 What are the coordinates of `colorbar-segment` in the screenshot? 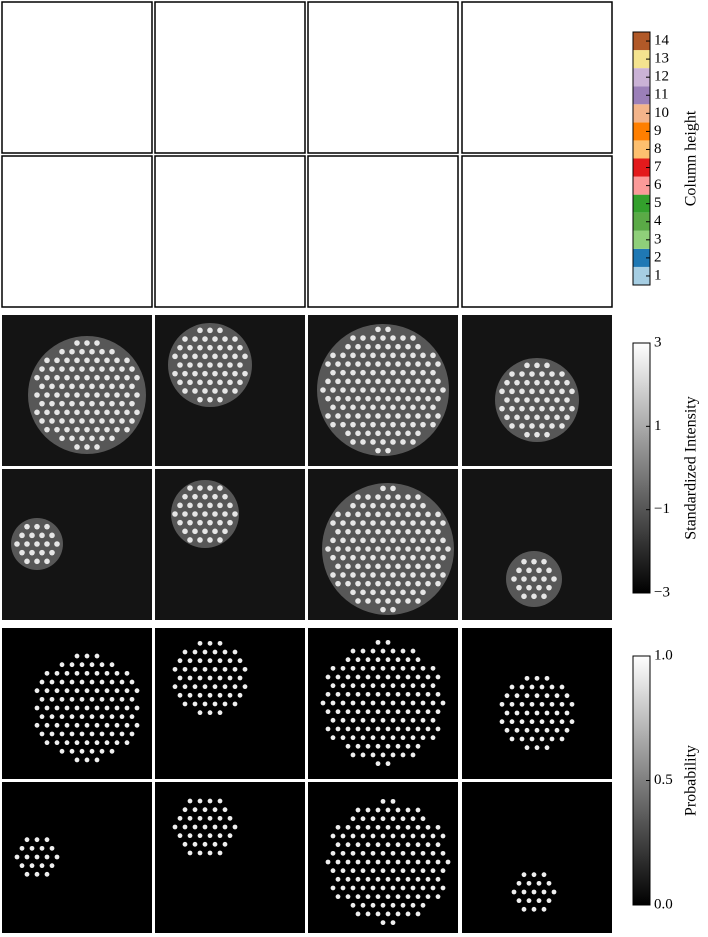 It's located at (641, 149).